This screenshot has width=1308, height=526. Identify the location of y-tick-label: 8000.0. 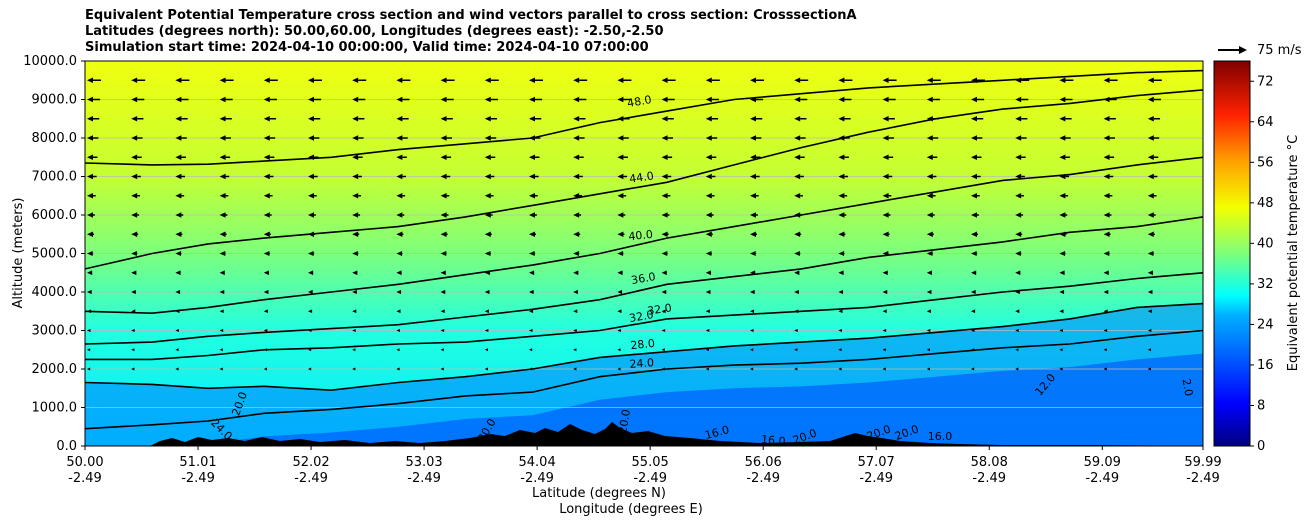
(55, 138).